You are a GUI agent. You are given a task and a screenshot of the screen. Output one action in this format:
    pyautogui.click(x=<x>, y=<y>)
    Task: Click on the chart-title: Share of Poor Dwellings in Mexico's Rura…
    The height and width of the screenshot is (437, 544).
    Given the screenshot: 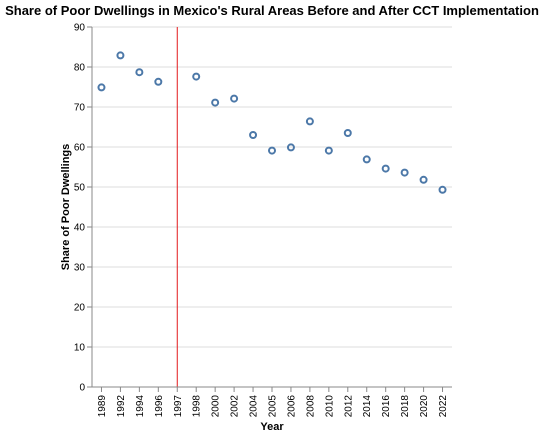 What is the action you would take?
    pyautogui.click(x=272, y=10)
    